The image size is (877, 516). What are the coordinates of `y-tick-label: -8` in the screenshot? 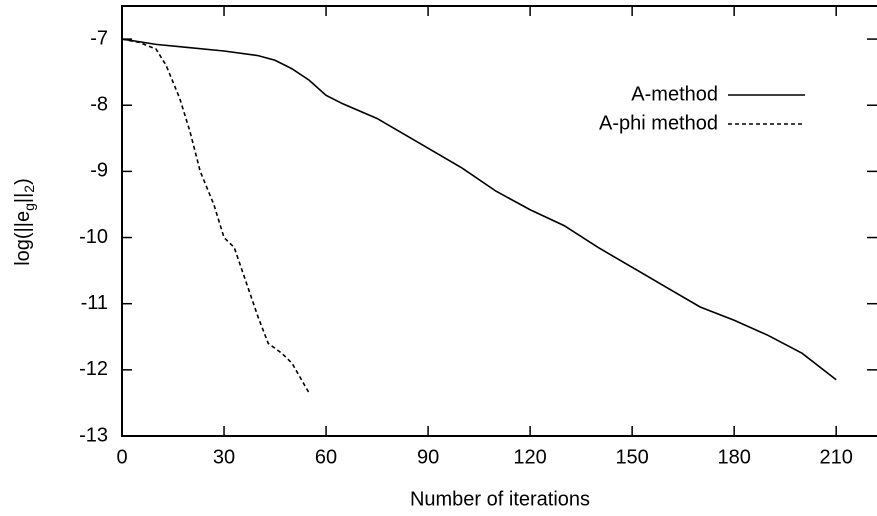 It's located at (99, 105).